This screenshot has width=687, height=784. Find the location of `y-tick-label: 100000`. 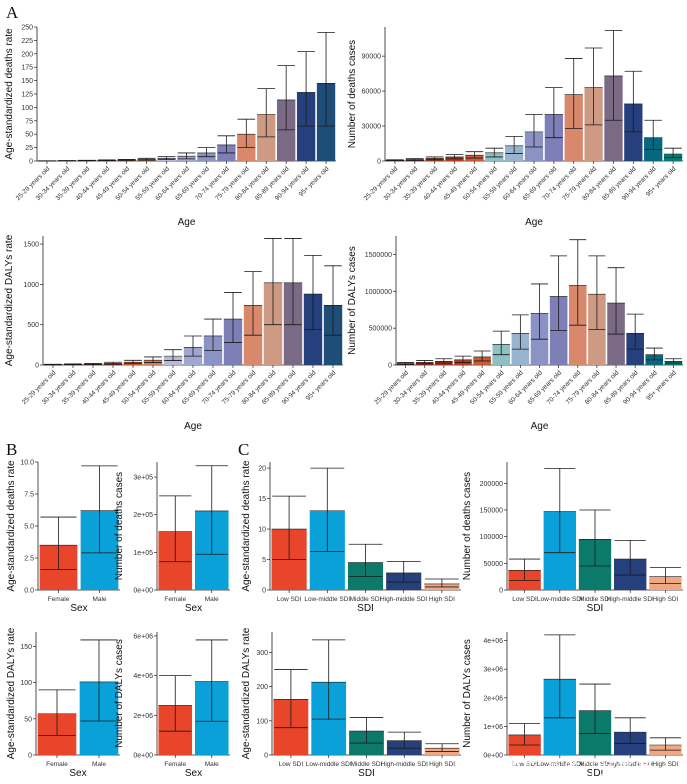

y-tick-label: 100000 is located at coordinates (491, 537).